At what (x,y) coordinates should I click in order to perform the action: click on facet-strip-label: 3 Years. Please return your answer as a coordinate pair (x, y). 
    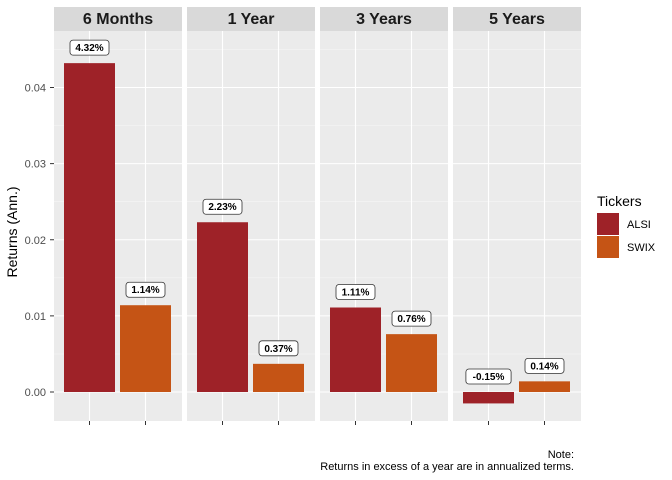
    Looking at the image, I should click on (384, 19).